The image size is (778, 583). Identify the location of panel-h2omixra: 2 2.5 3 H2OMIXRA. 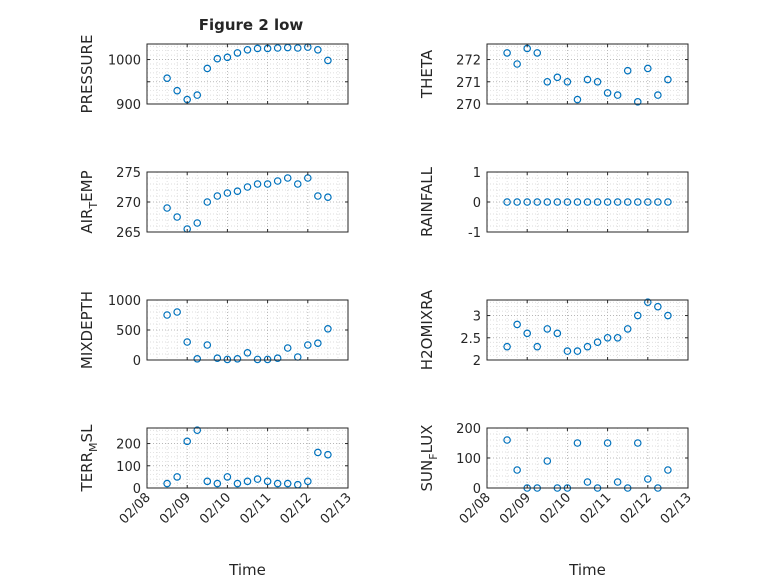
(553, 329).